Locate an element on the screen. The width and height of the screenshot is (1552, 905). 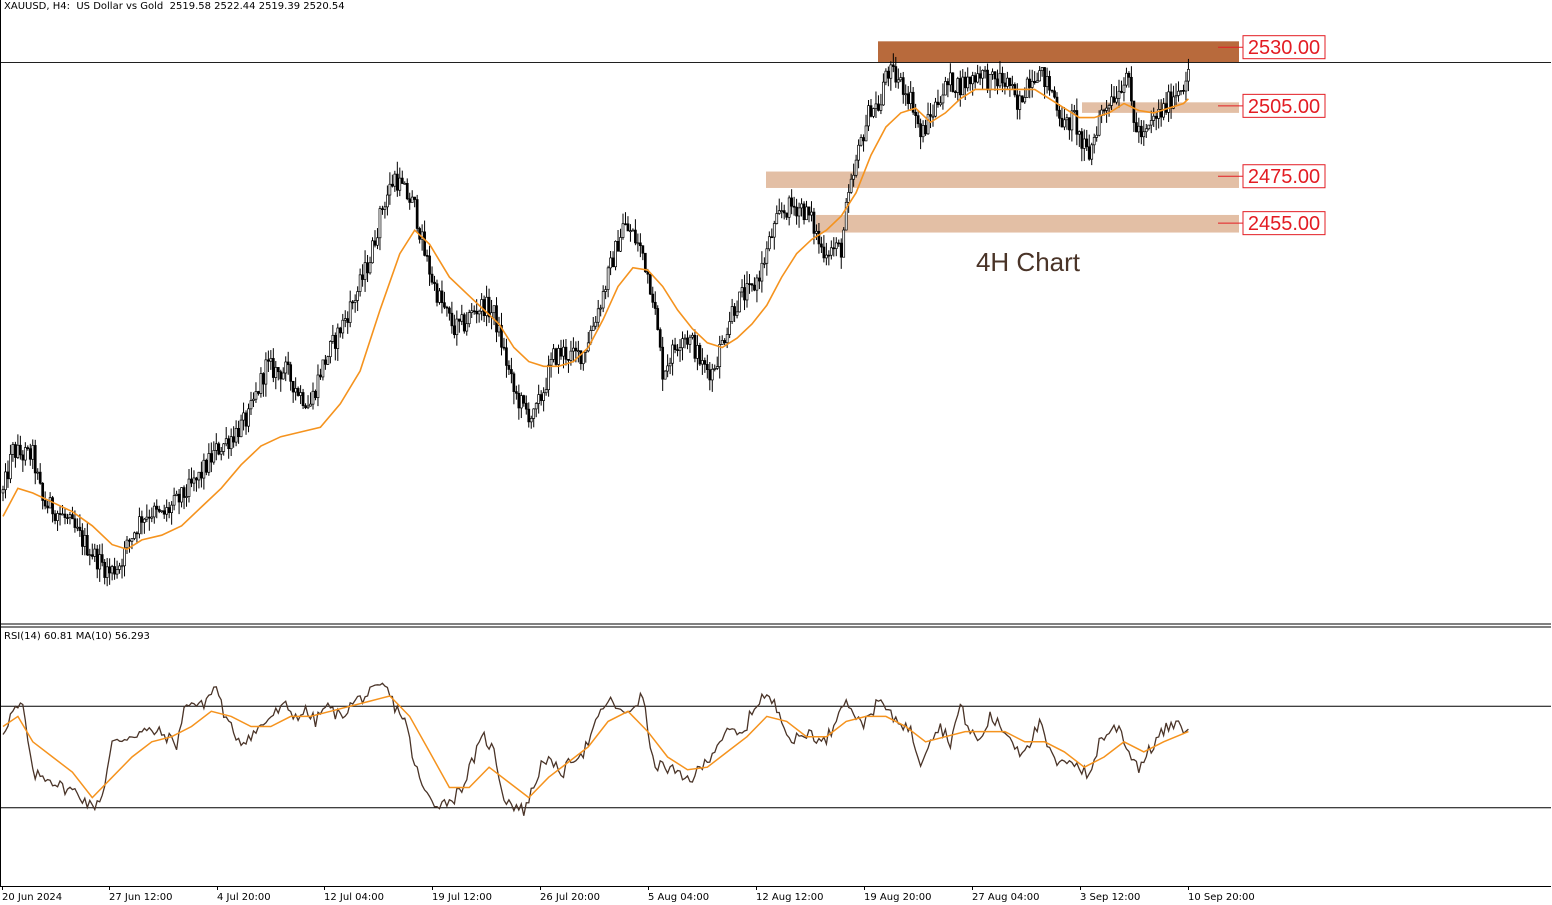
rsi-title: RSI(14) 60.81 MA(10) 56.293 is located at coordinates (77, 636).